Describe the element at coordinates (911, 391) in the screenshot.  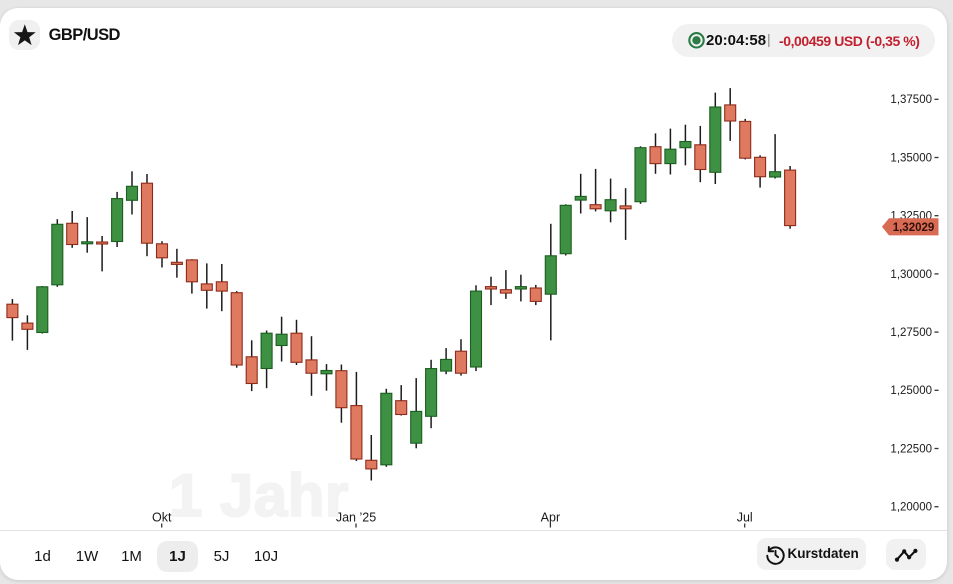
I see `svg-text: 1,25000` at that location.